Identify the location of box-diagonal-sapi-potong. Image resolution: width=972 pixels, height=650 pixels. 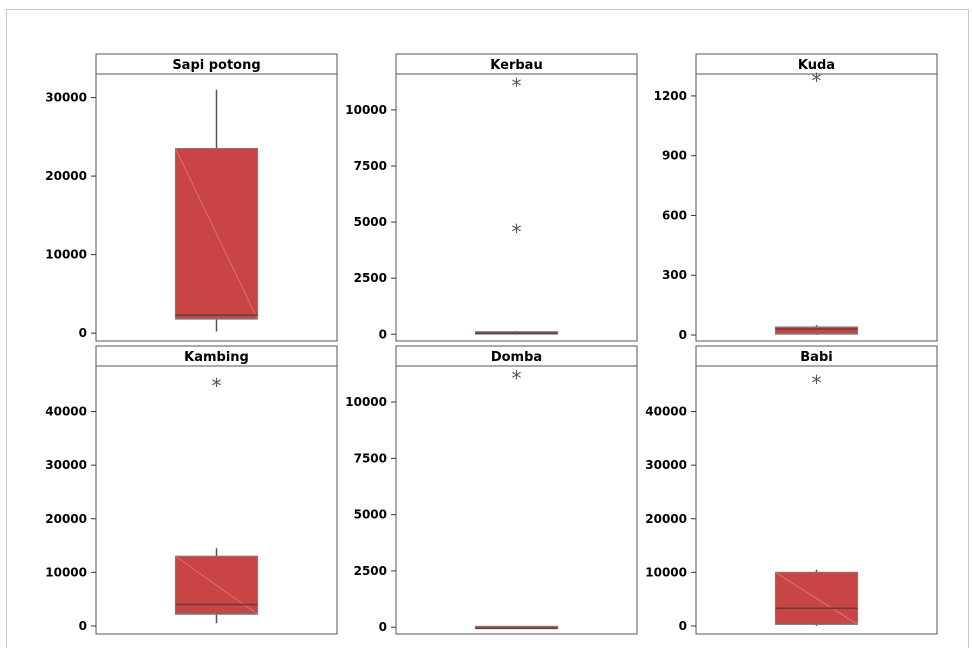
(216, 234).